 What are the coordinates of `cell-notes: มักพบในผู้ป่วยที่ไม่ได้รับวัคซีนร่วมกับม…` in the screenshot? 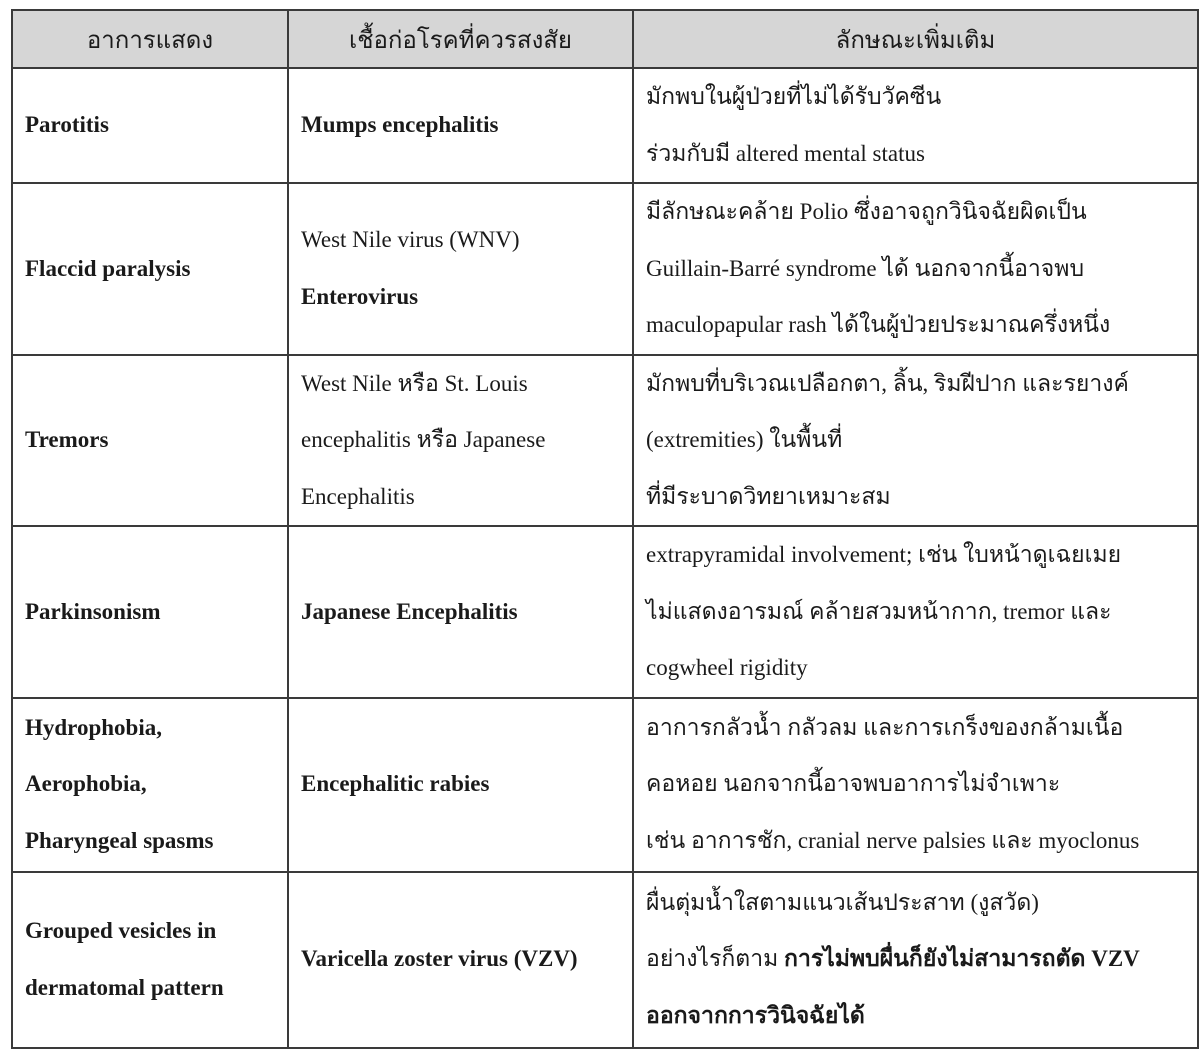 It's located at (915, 125).